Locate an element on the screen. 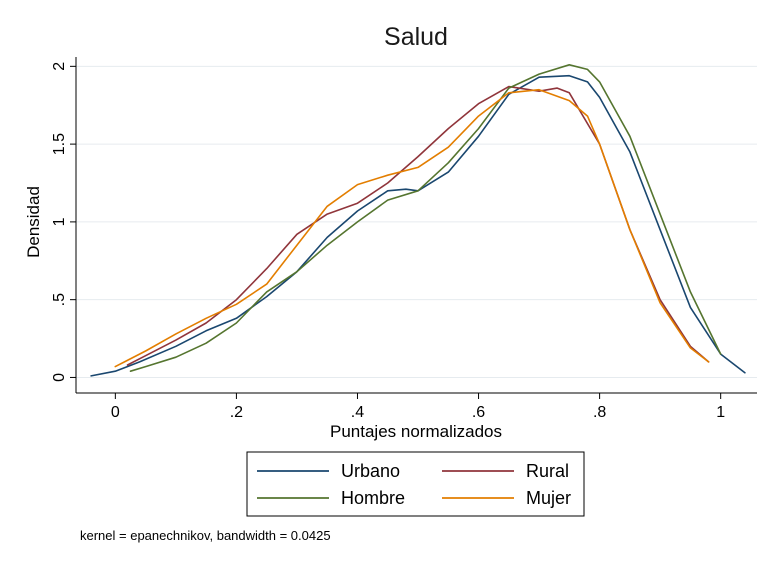 This screenshot has width=776, height=565. x-axis-label: Puntajes normalizados is located at coordinates (416, 431).